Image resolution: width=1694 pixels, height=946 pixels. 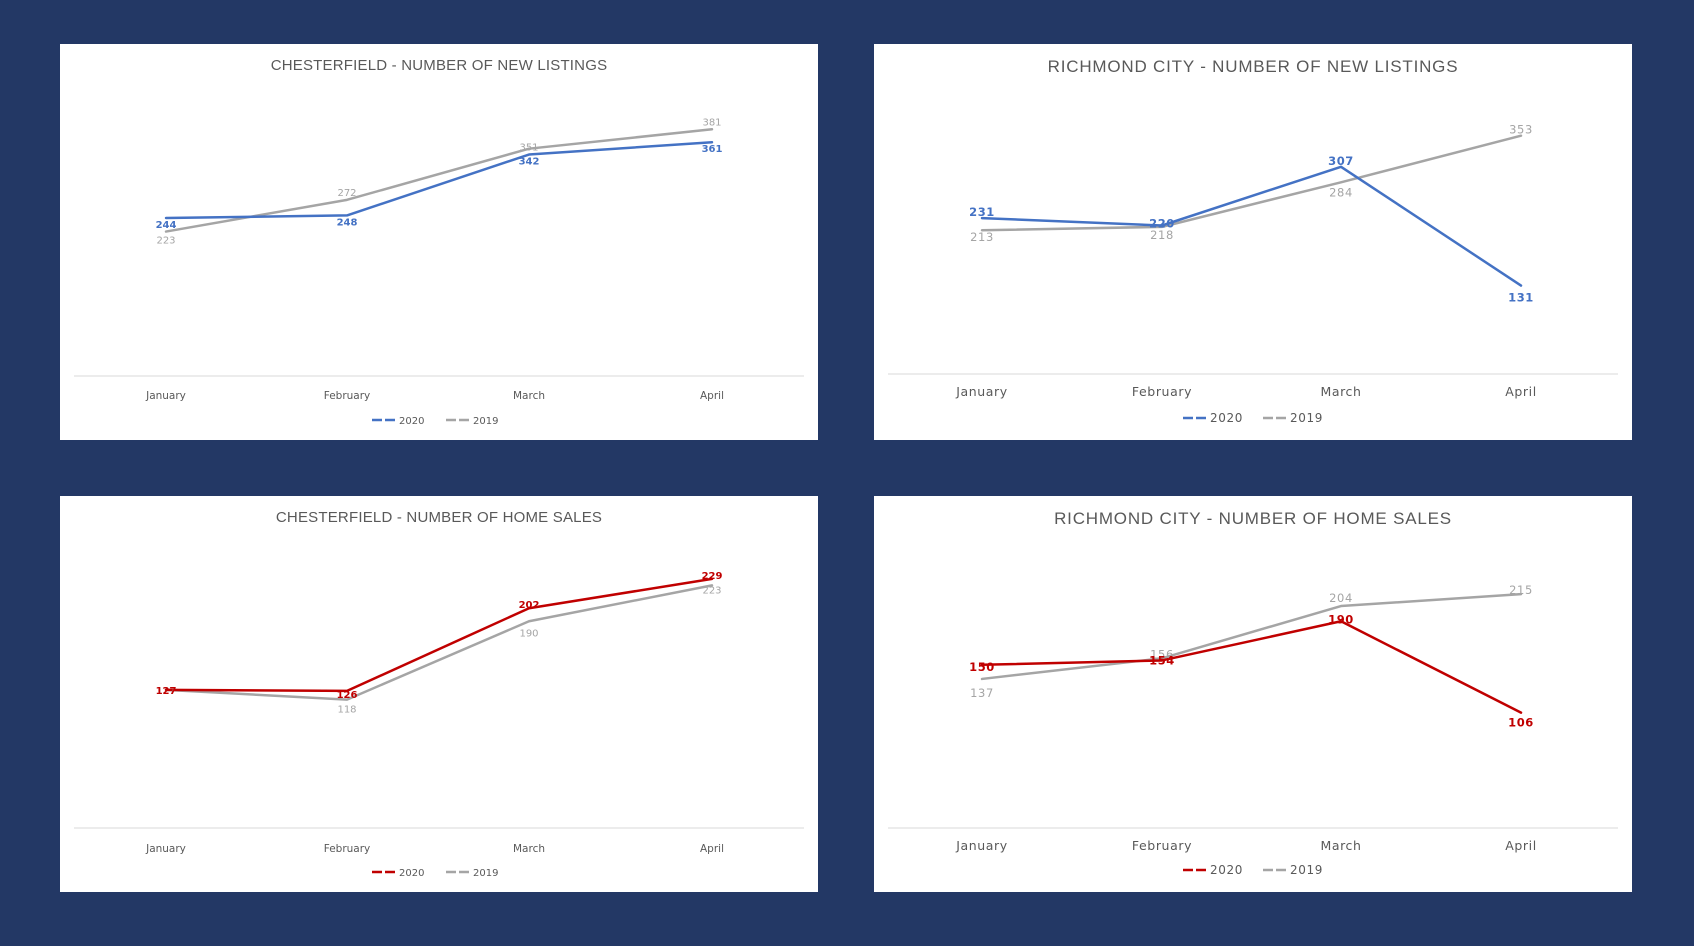 What do you see at coordinates (439, 517) in the screenshot?
I see `chart-title: CHESTERFIELD - NUMBER OF HOME SALES` at bounding box center [439, 517].